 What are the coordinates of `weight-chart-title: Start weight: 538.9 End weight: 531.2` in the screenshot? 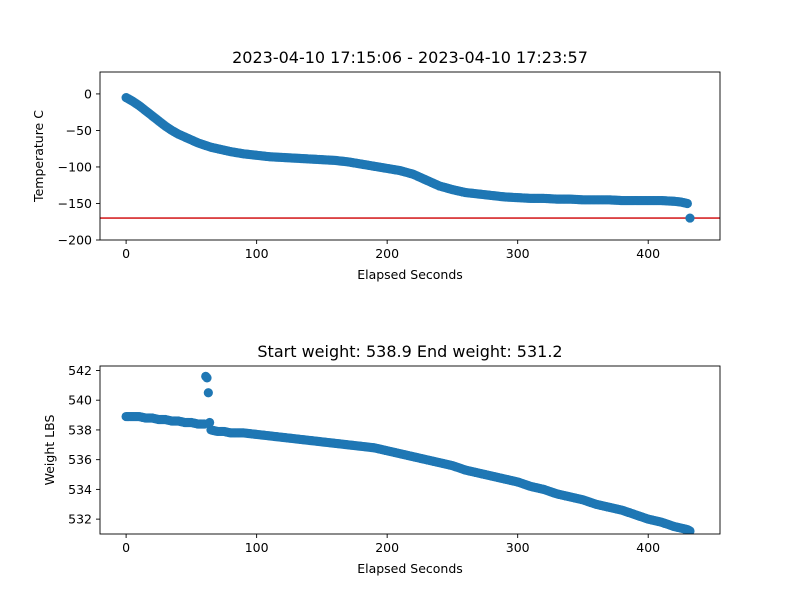 It's located at (409, 351).